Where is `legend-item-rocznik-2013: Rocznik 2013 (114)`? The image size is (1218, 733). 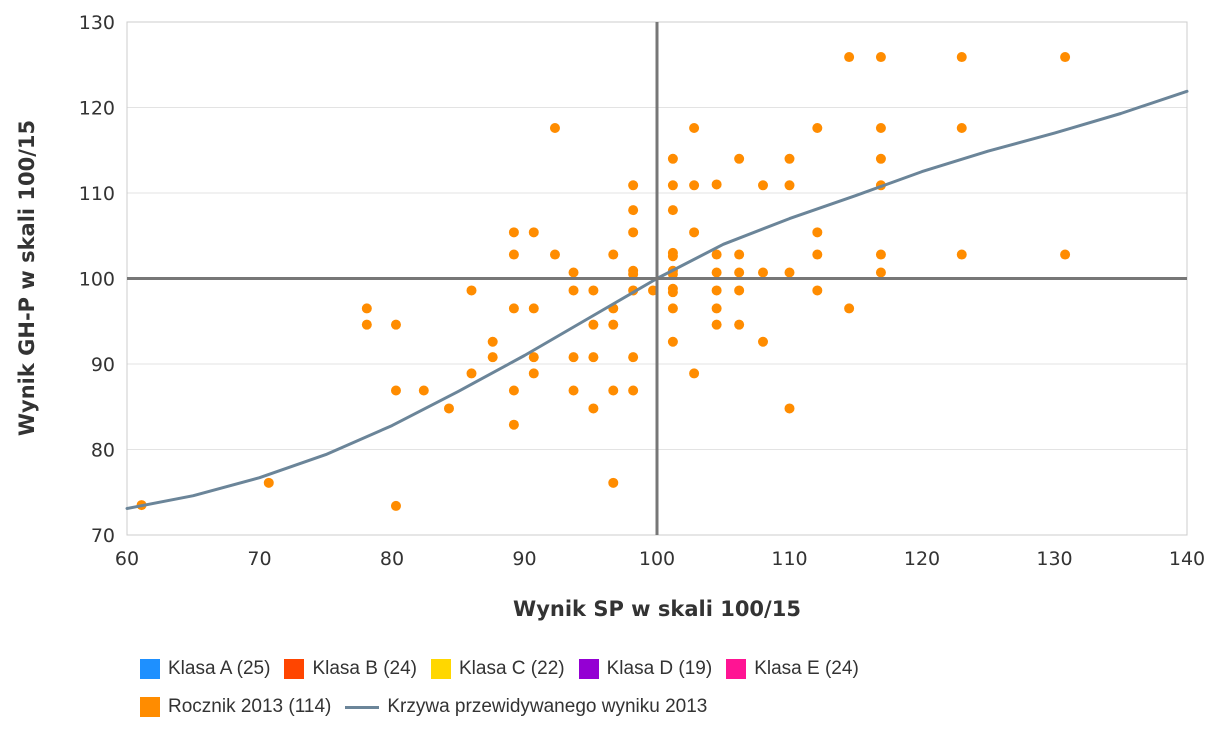
legend-item-rocznik-2013: Rocznik 2013 (114) is located at coordinates (235, 707).